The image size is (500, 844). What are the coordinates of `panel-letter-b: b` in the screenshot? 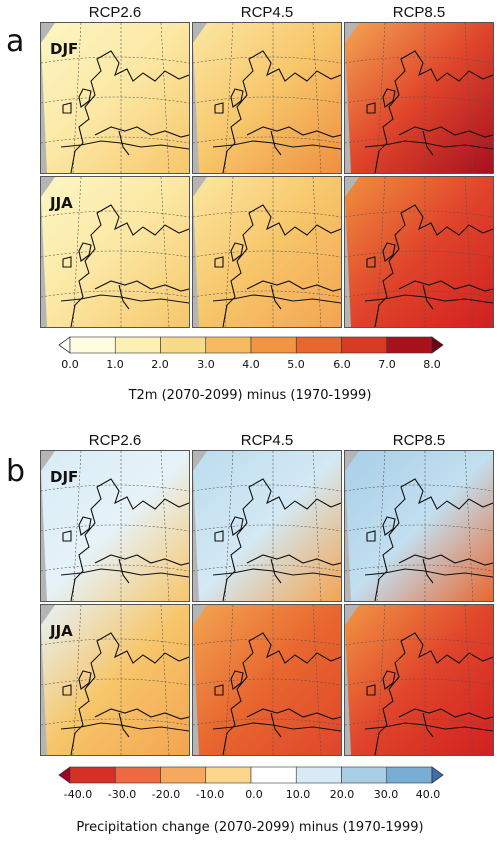 It's located at (16, 471).